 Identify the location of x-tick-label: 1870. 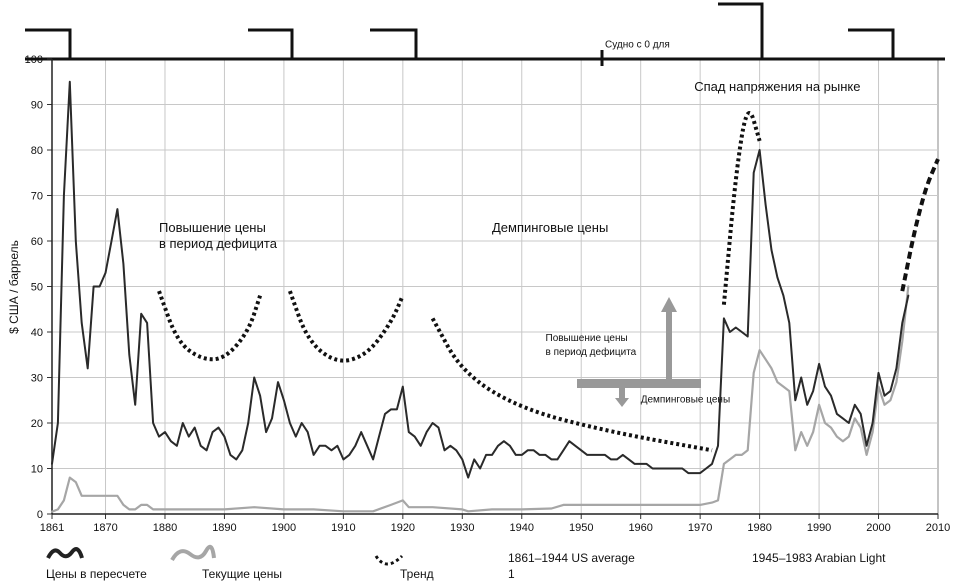
(105, 528).